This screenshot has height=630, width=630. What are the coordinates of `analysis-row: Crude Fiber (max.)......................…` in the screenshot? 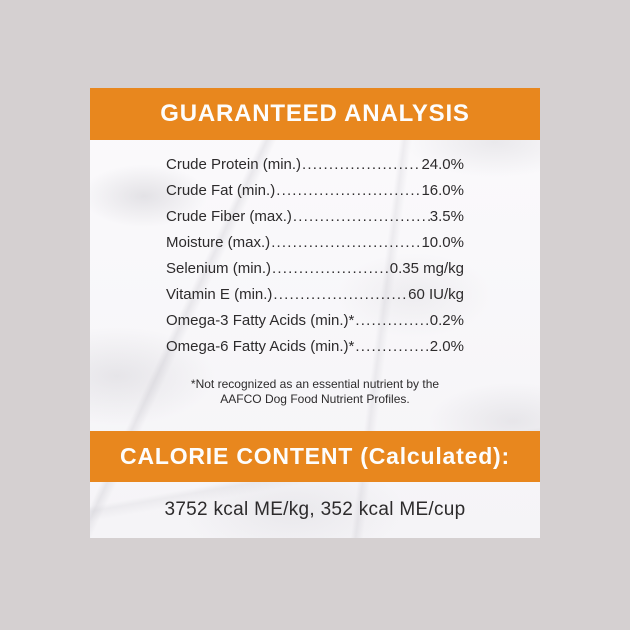 It's located at (315, 217).